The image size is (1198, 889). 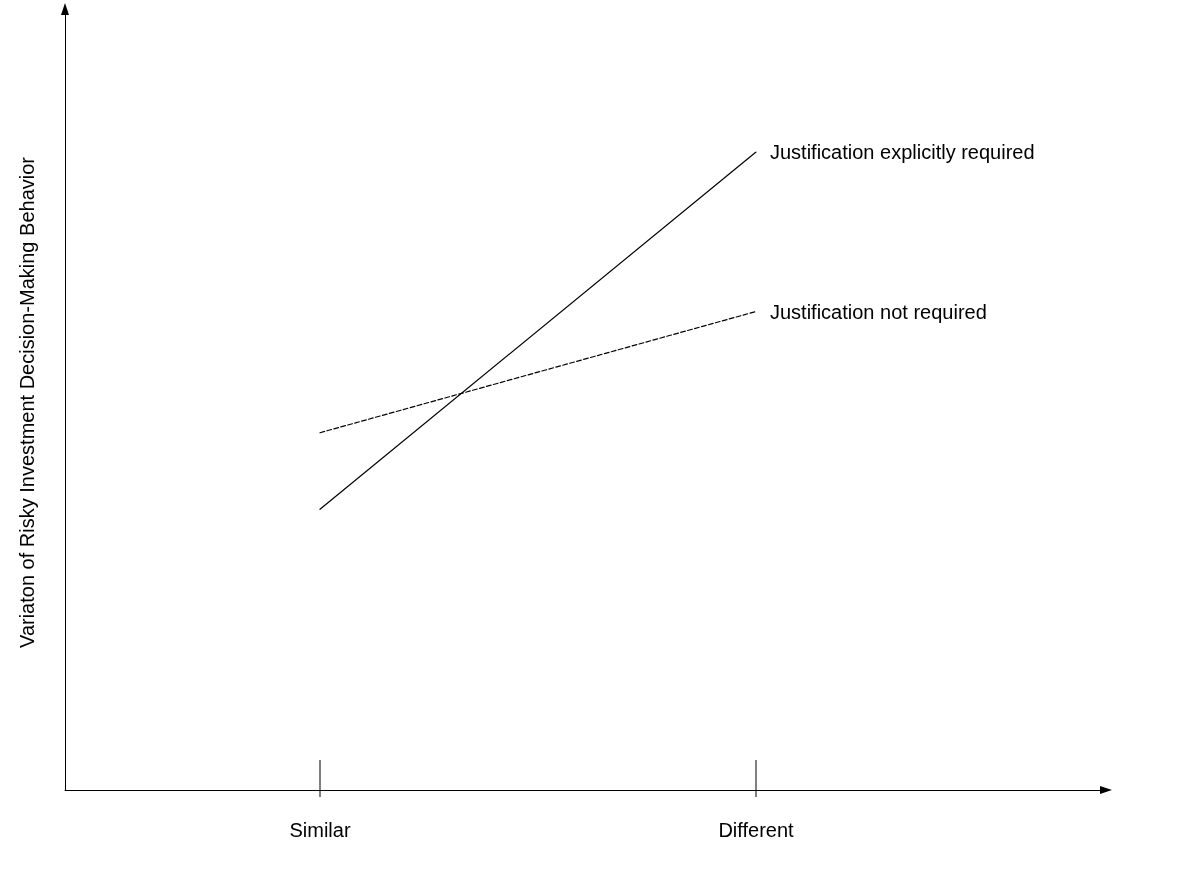 What do you see at coordinates (27, 402) in the screenshot?
I see `y-axis-title: Variaton of Risky Investment Decision-Making Behavior` at bounding box center [27, 402].